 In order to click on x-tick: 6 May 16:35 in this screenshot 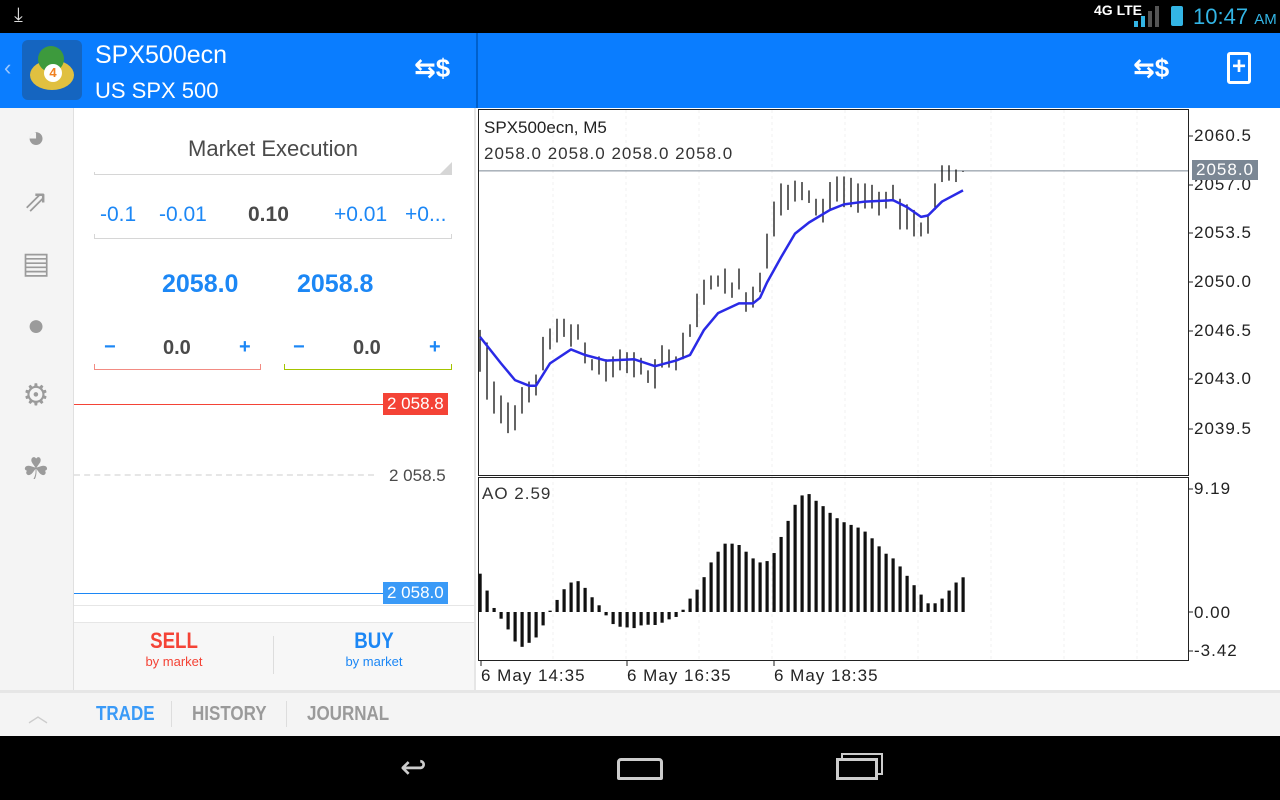, I will do `click(679, 675)`.